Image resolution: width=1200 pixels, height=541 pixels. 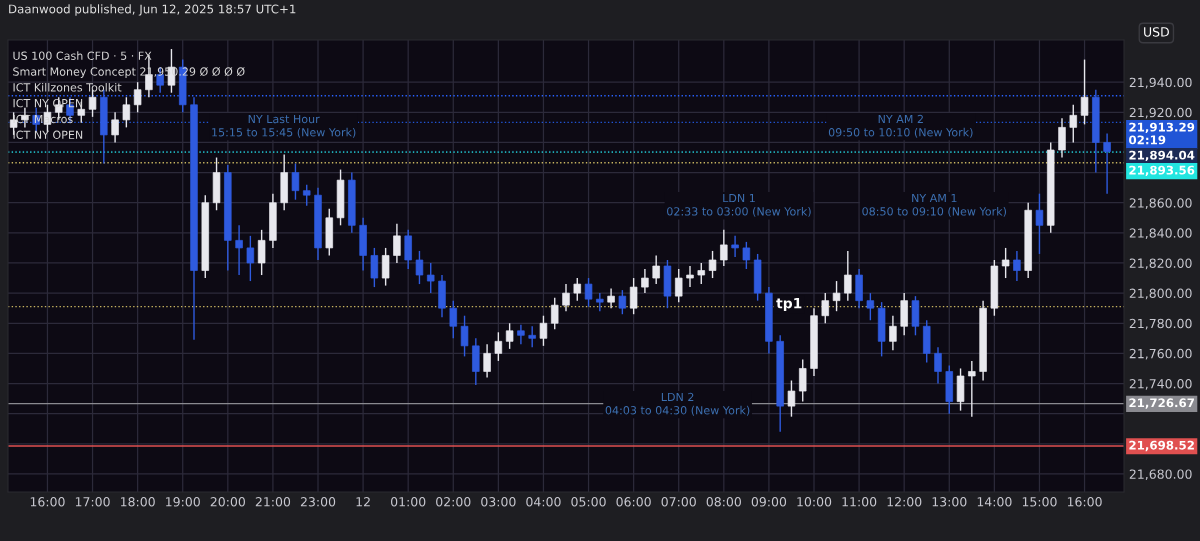 What do you see at coordinates (1162, 171) in the screenshot?
I see `ref-line-label: 21,893.56` at bounding box center [1162, 171].